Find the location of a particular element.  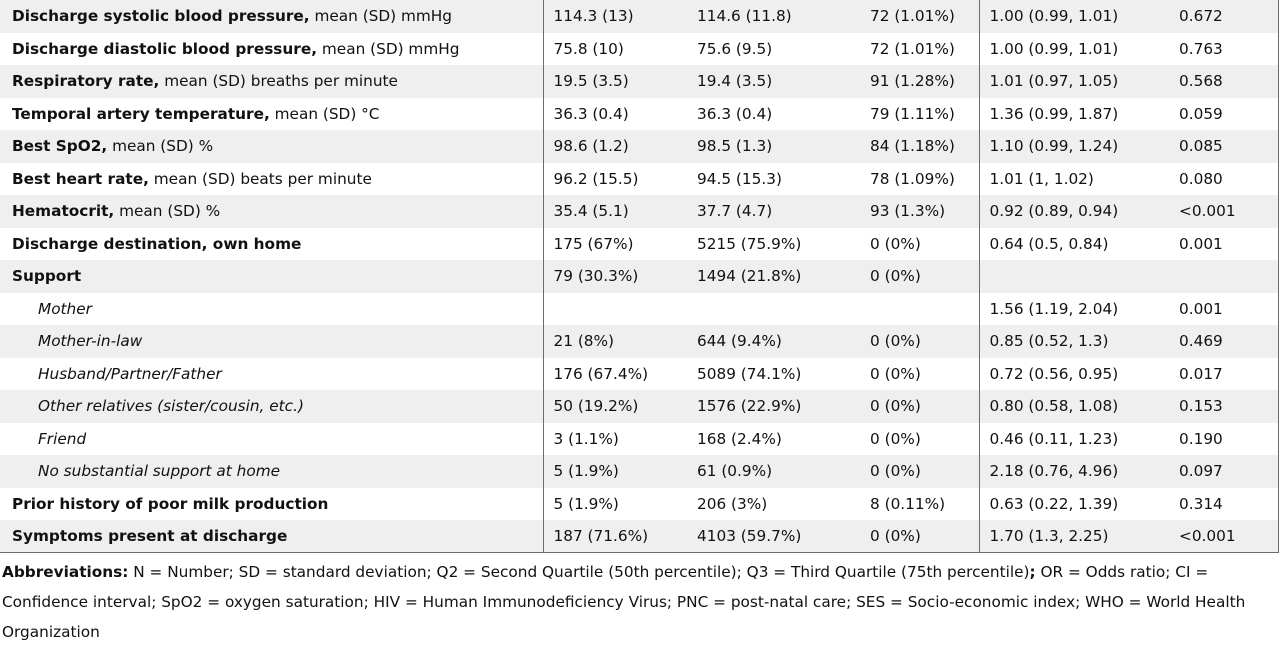

row-label: Husband/Partner/Father is located at coordinates (271, 374).